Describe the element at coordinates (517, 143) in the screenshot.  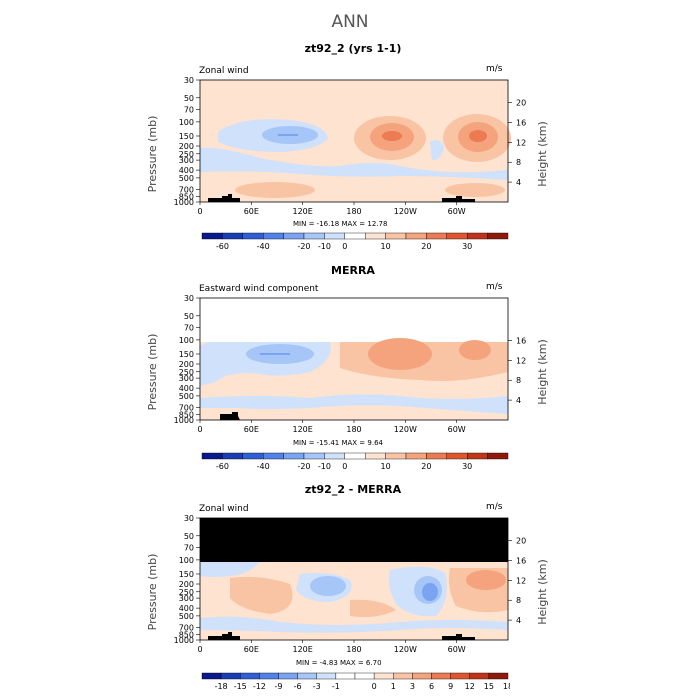
I see `panel-1-y-ticks-right: 20 16 12 8 4` at that location.